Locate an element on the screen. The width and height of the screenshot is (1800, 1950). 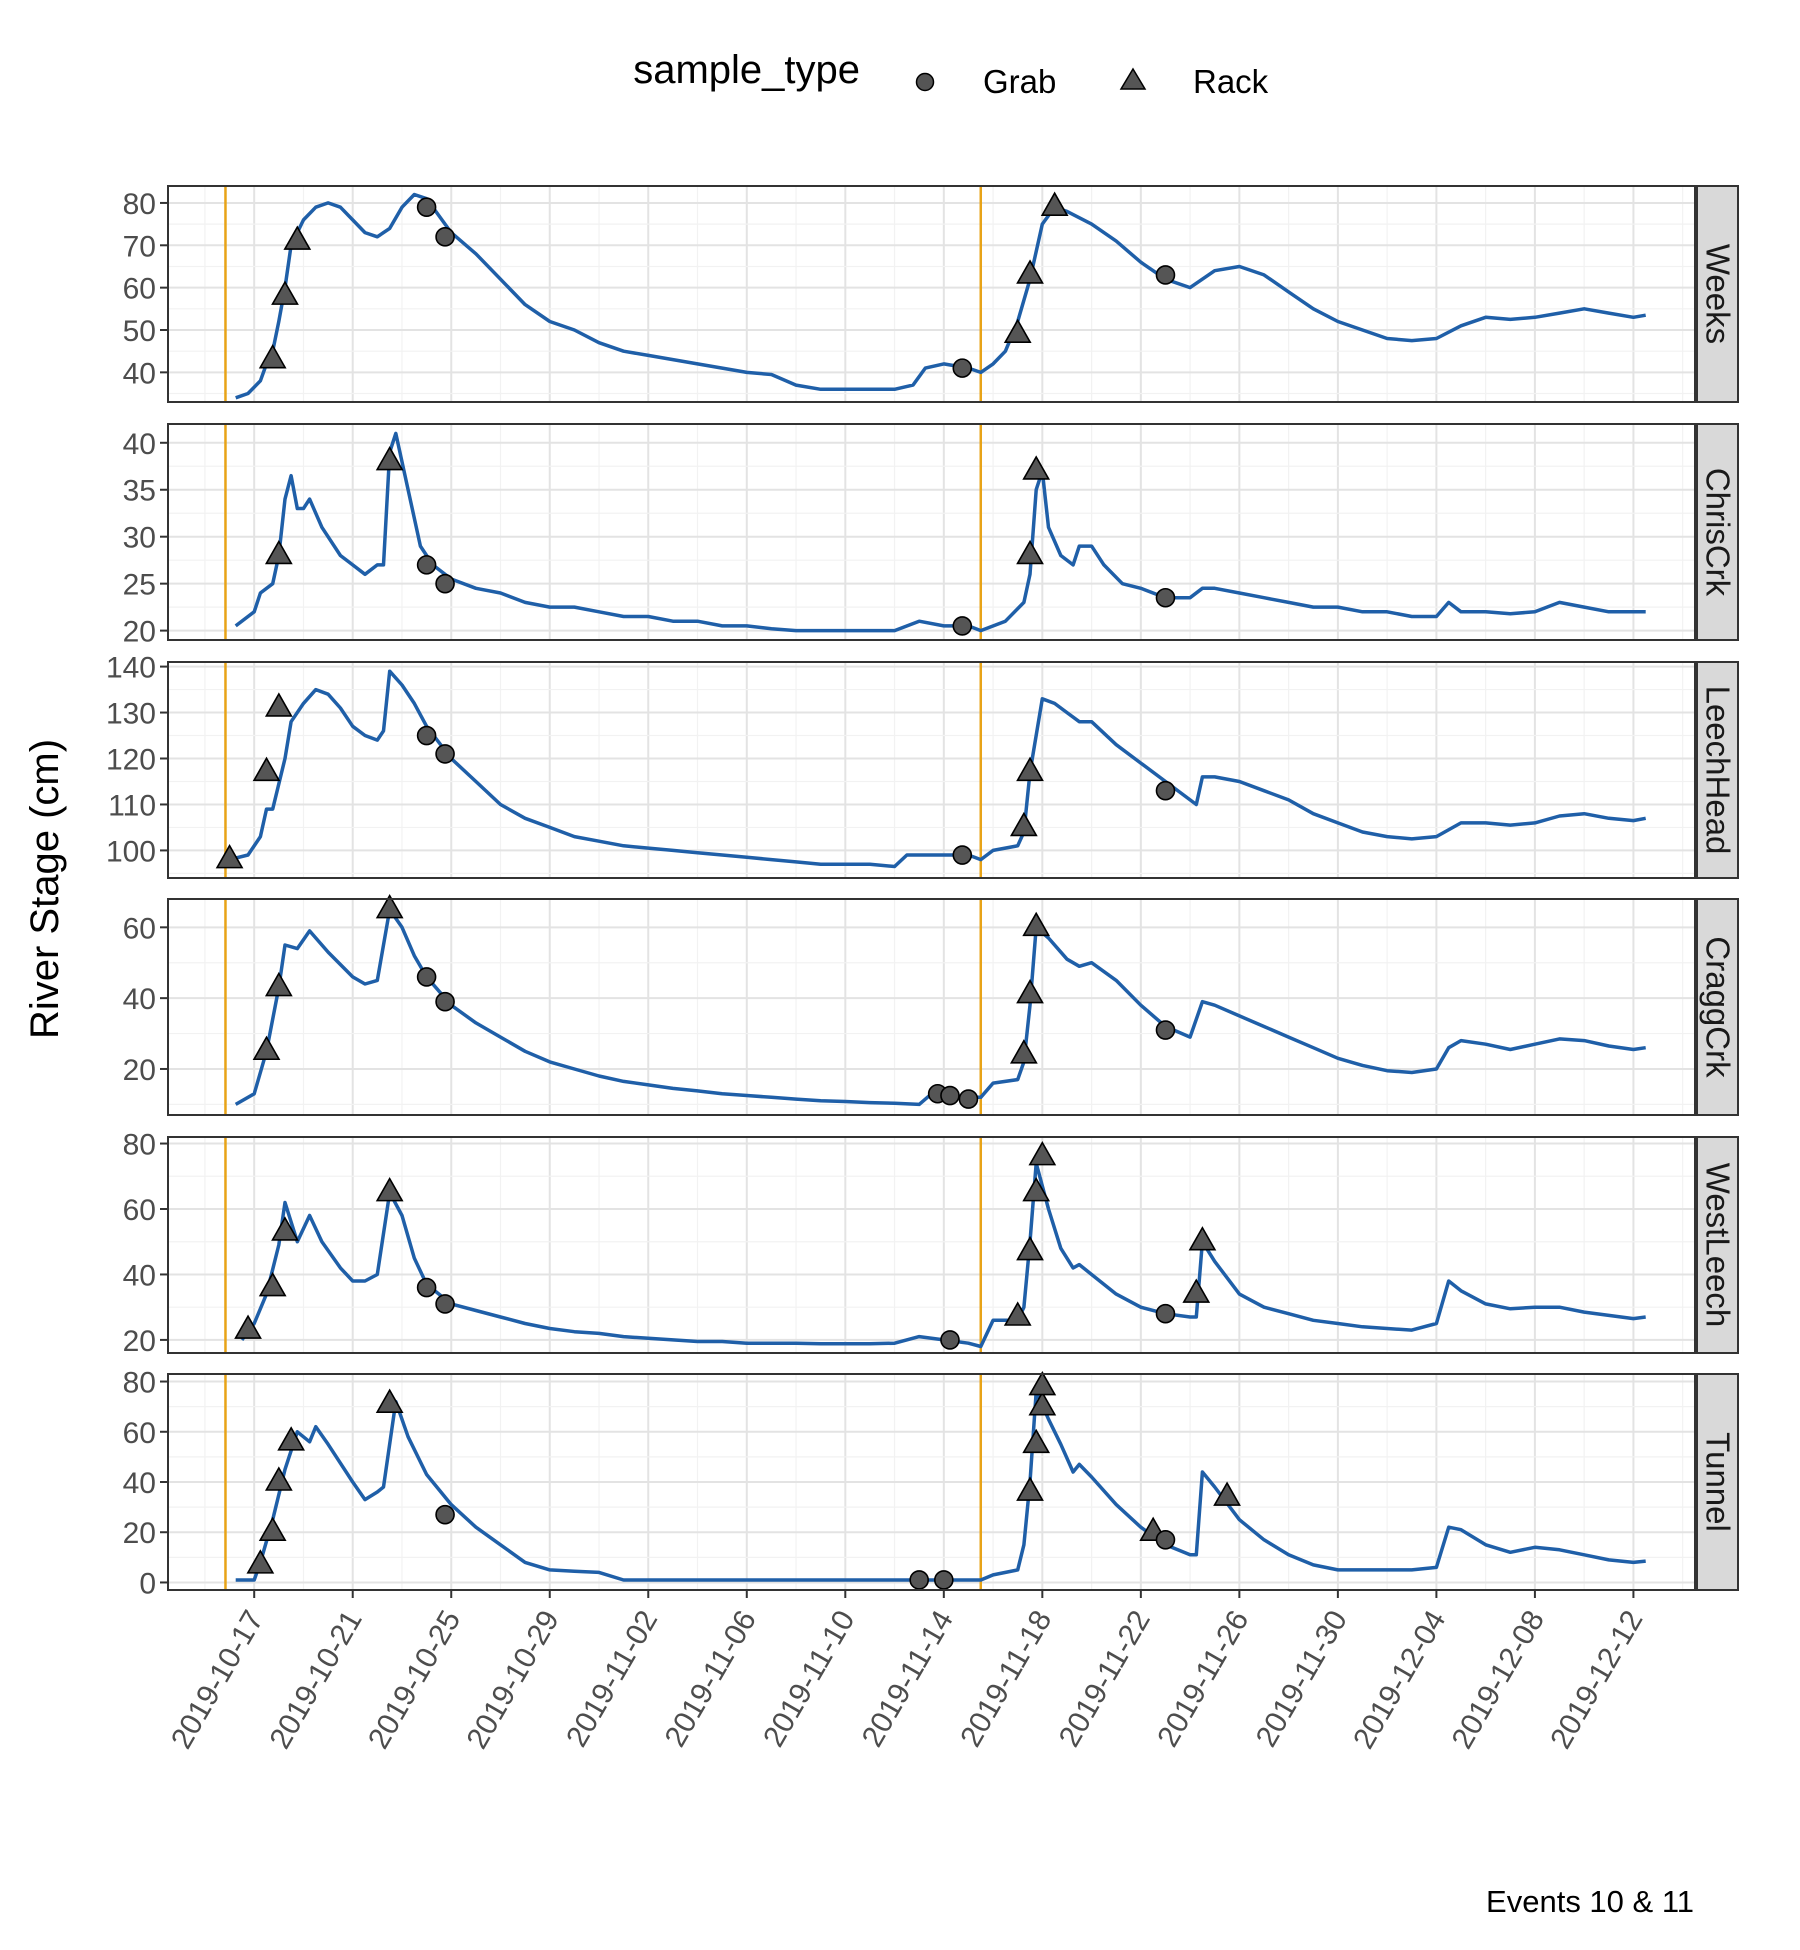
panel-weeks: 40 50 60 70 80 Weeks is located at coordinates (931, 294).